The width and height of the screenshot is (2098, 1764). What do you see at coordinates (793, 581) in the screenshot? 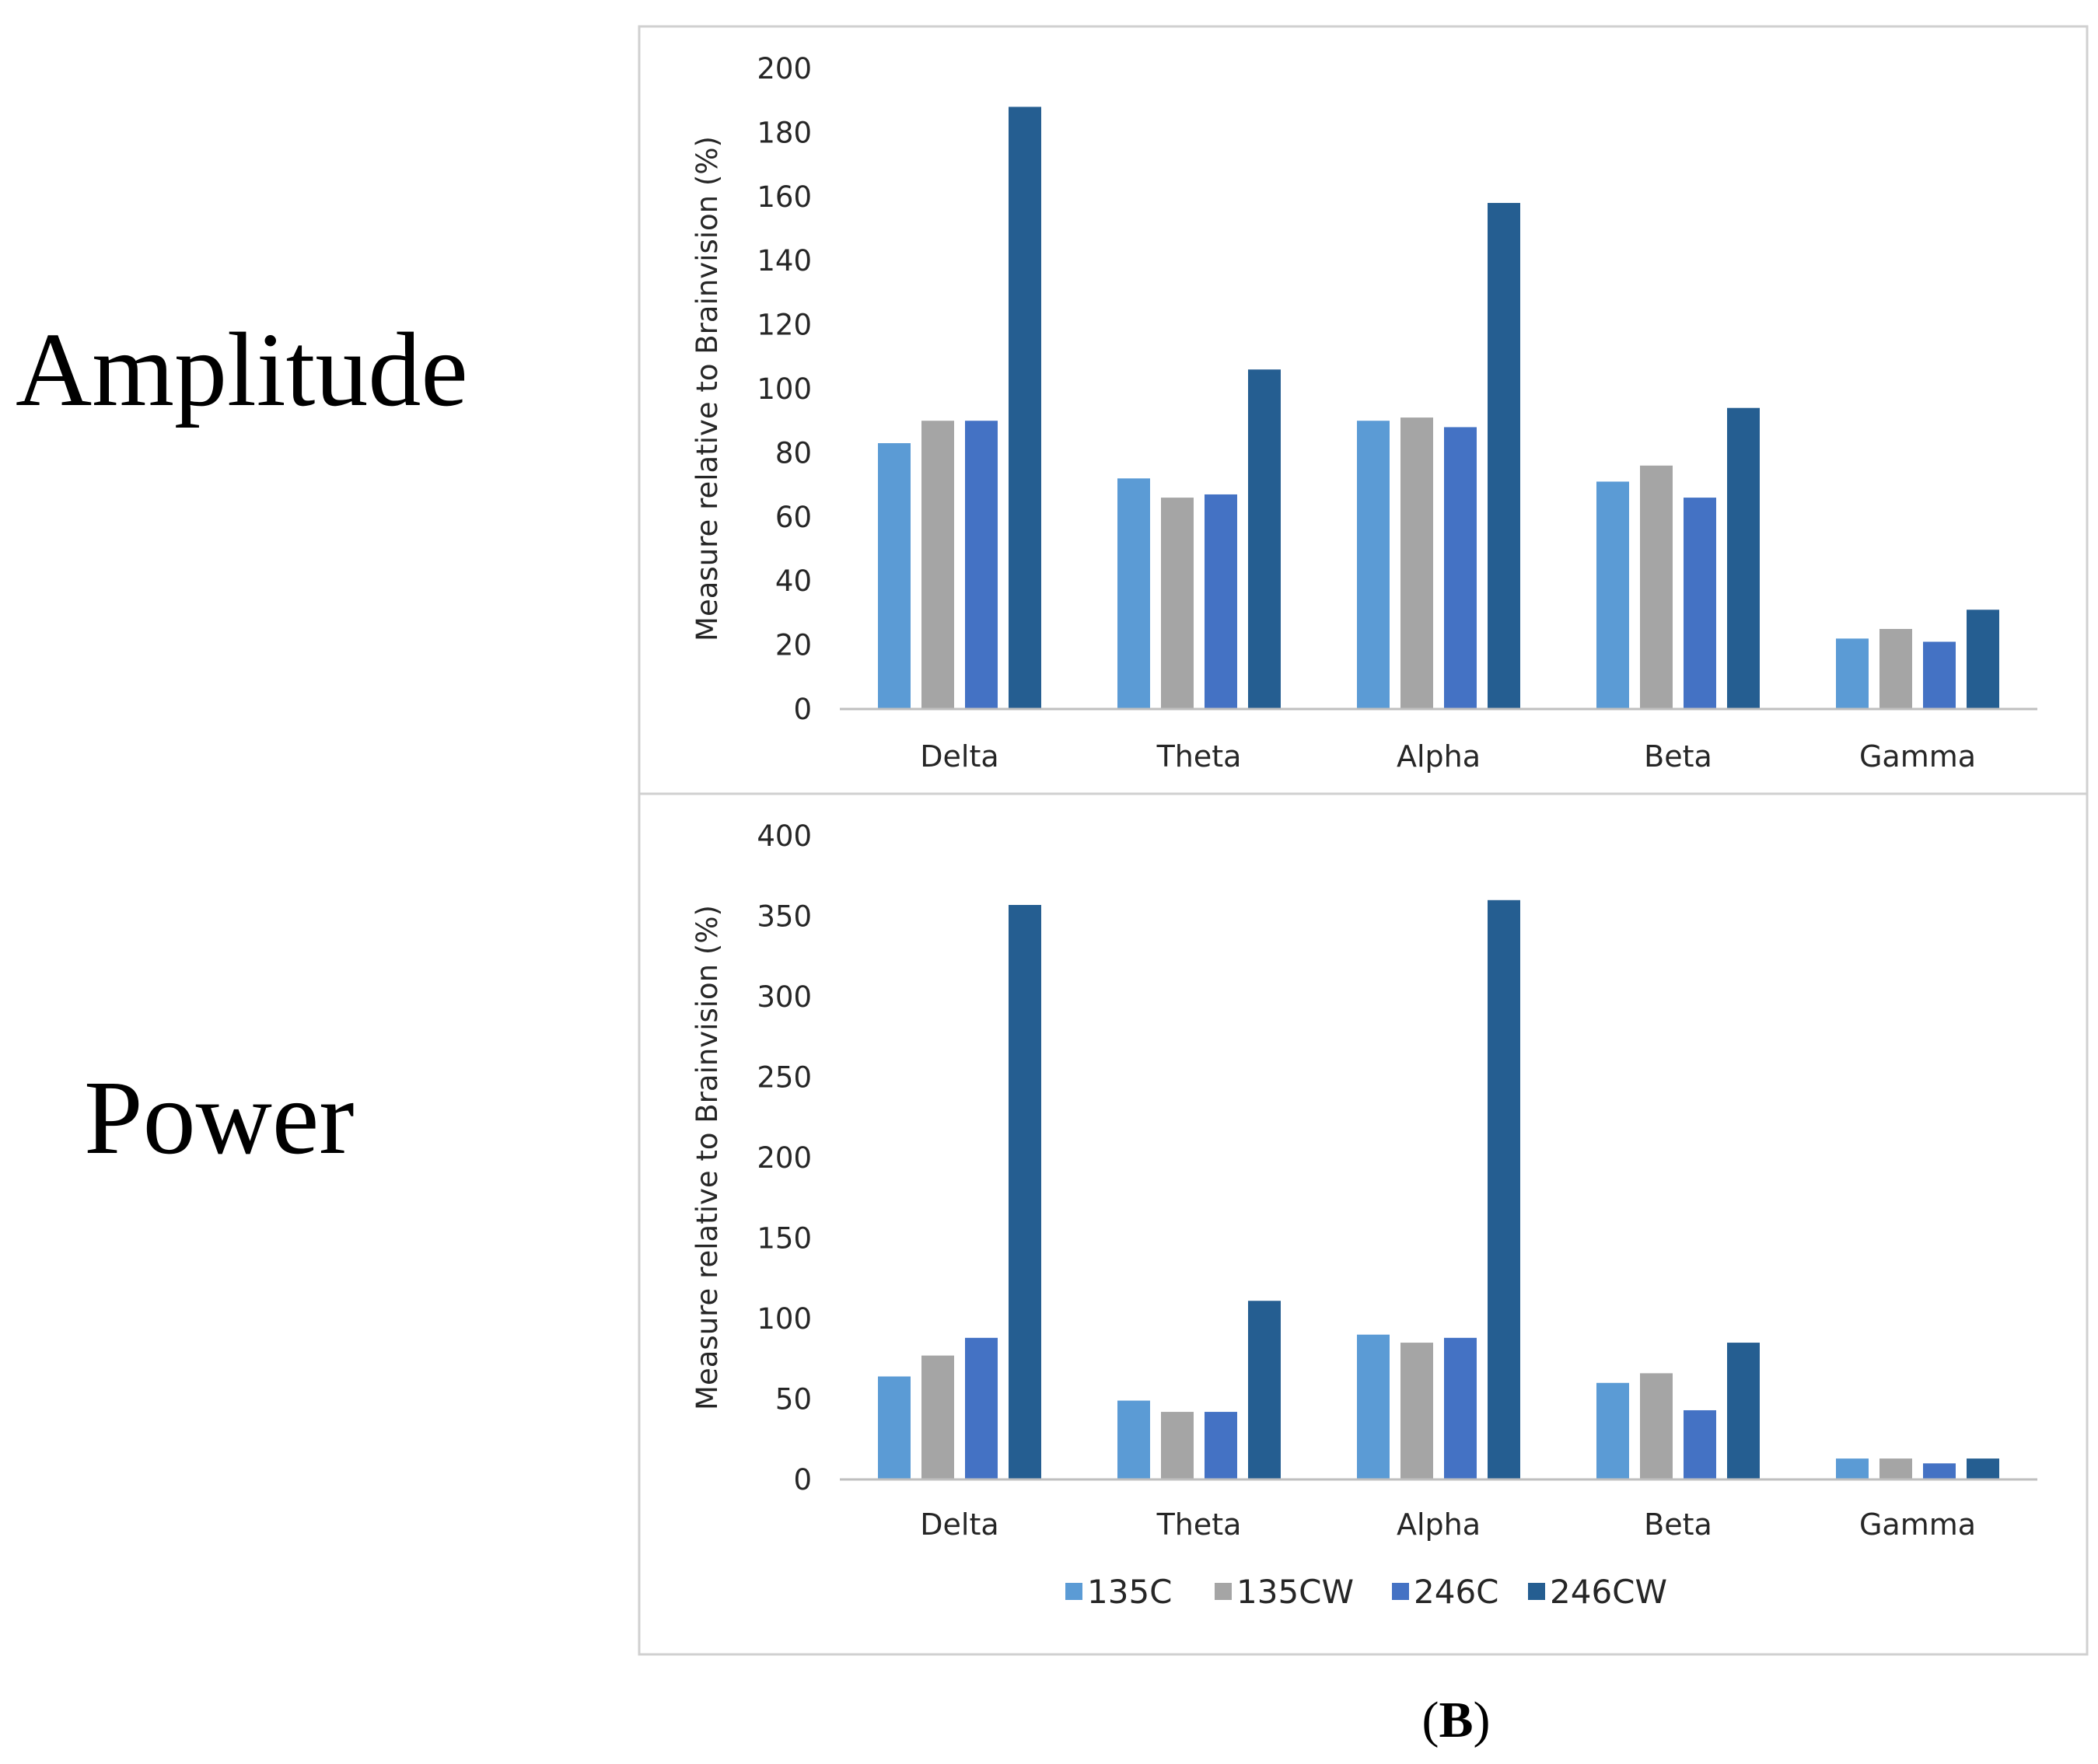
I see `y-tick-label: 40` at bounding box center [793, 581].